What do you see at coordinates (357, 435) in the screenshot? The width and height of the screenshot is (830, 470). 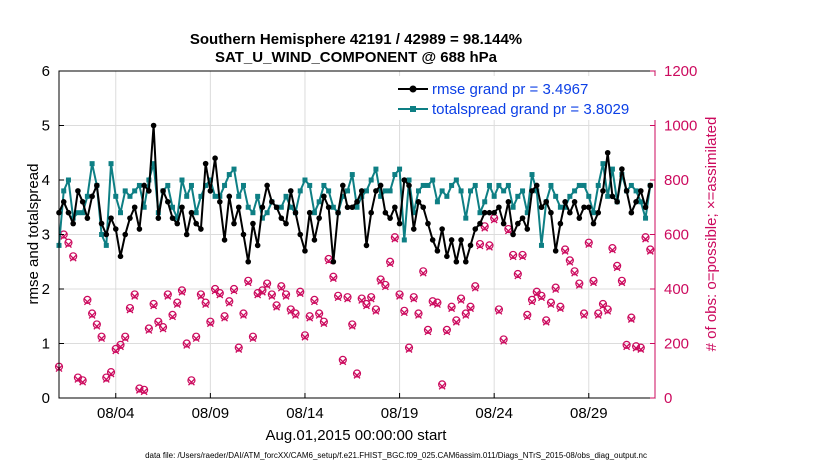 I see `x-axis-label: Aug.01,2015 00:00:00 start` at bounding box center [357, 435].